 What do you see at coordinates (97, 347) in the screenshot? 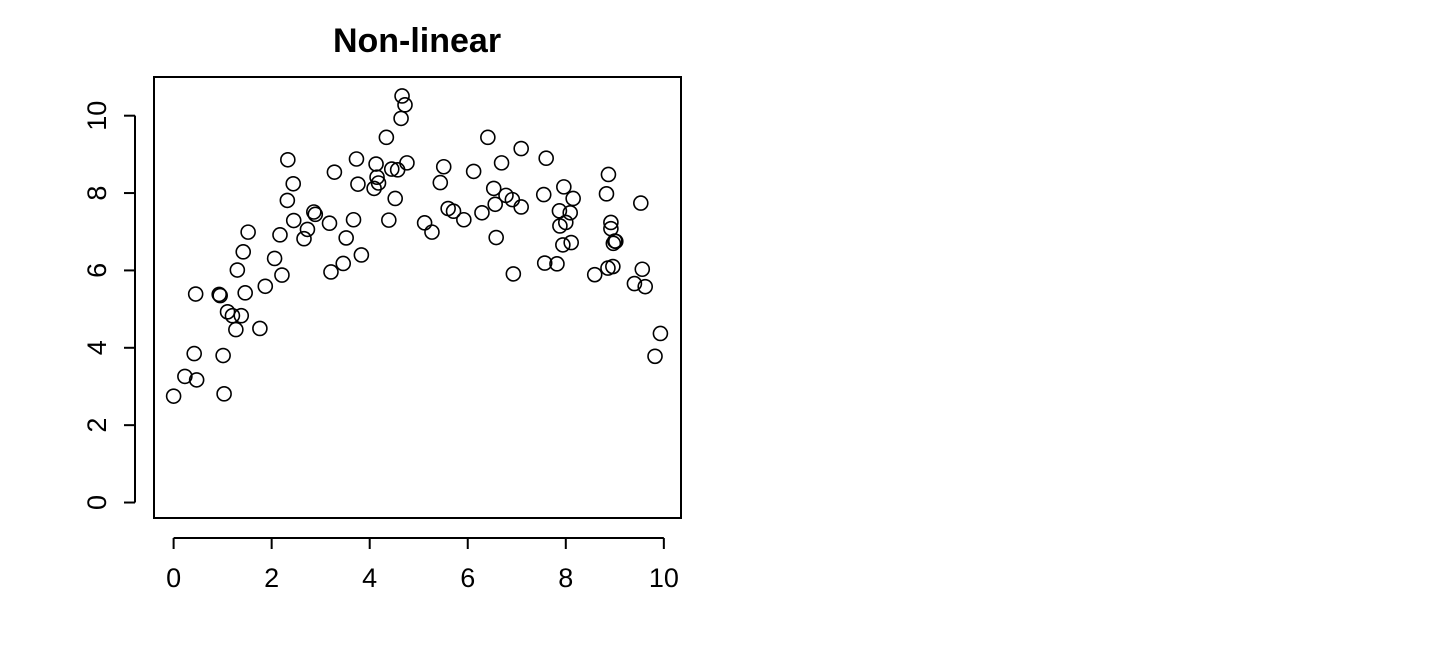
I see `y-tick-label: 4` at bounding box center [97, 347].